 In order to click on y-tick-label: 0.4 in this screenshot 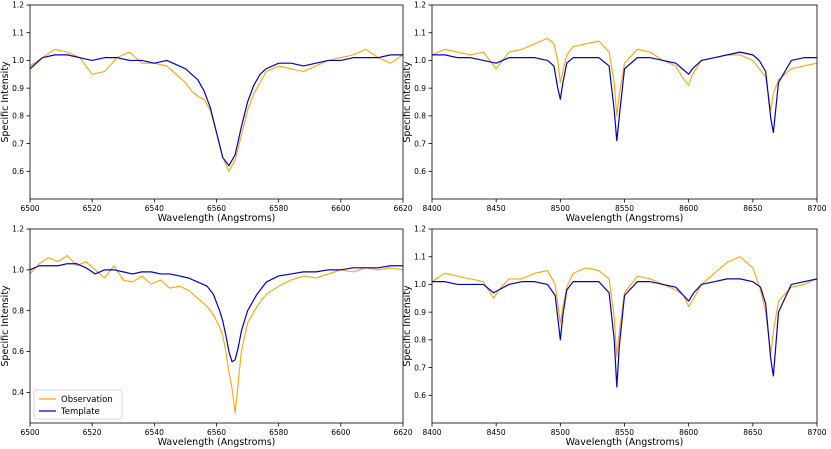, I will do `click(18, 392)`.